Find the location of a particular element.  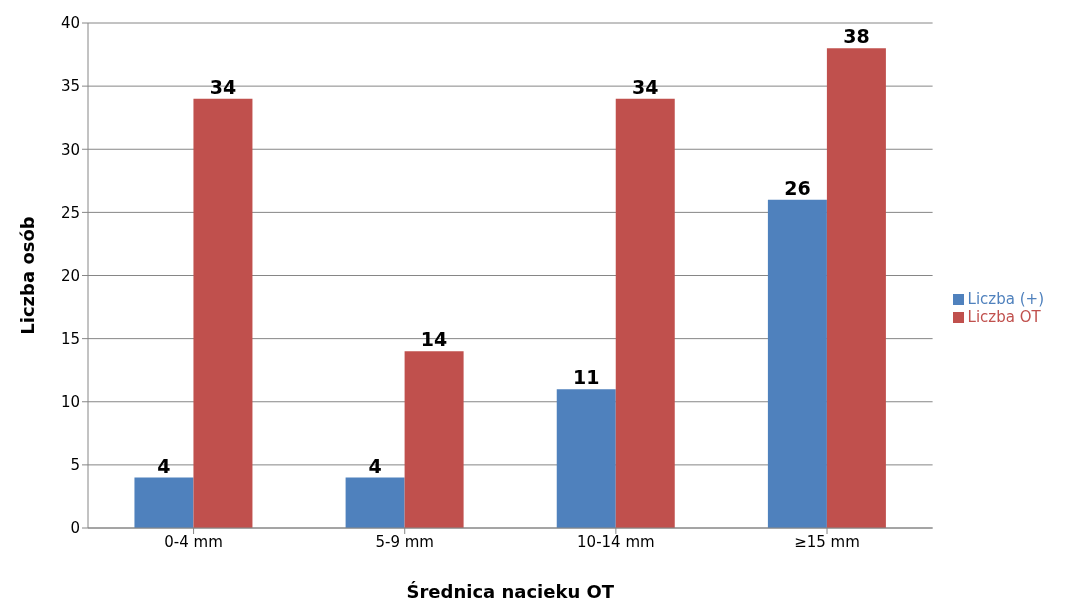

x-axis-title: Średnica nacieku OT is located at coordinates (510, 591).